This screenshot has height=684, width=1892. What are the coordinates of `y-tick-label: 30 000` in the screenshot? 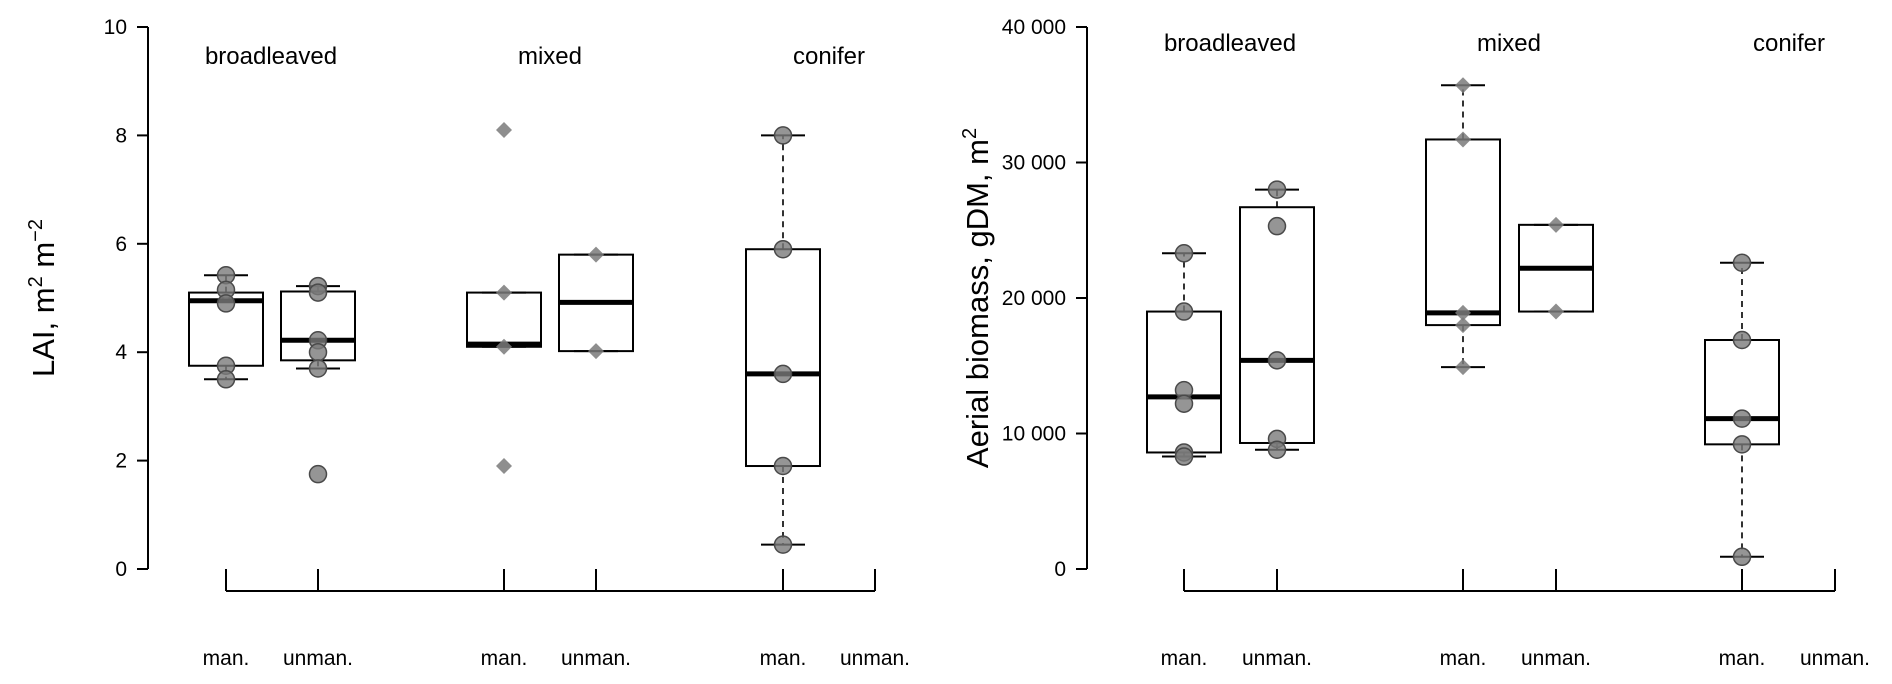 It's located at (1034, 163).